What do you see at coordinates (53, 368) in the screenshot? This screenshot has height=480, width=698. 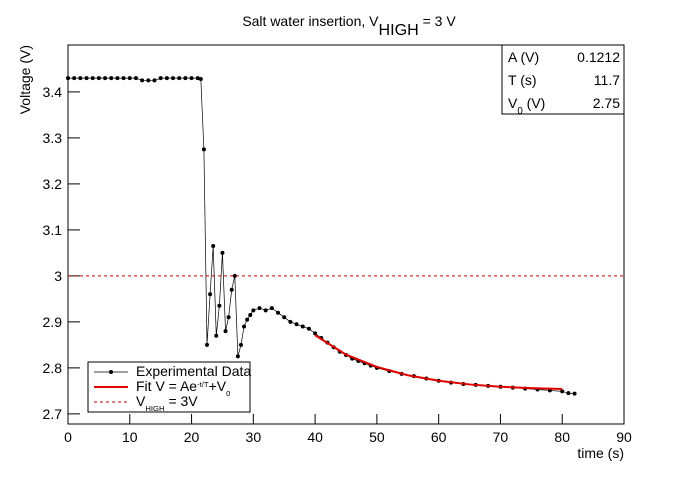 I see `y-tick-label: 2.8` at bounding box center [53, 368].